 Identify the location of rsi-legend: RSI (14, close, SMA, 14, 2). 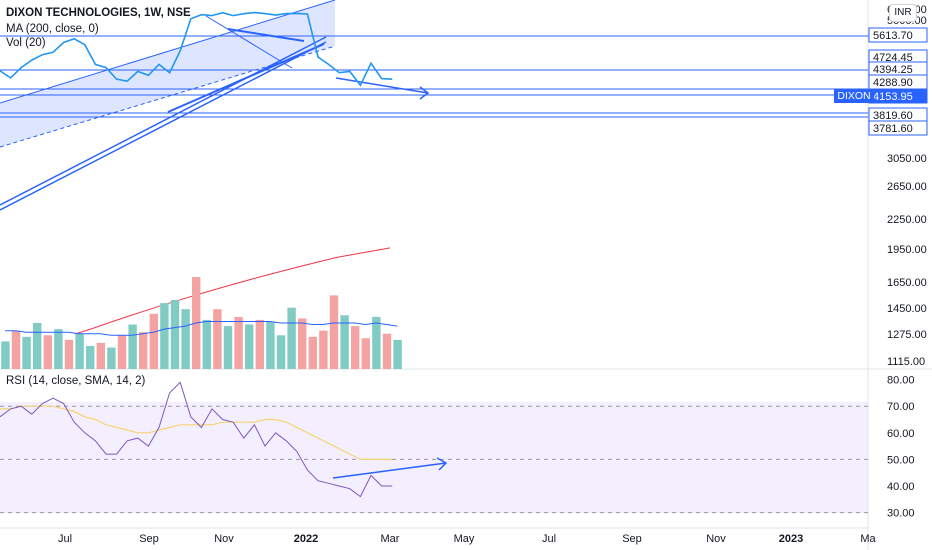
(76, 381).